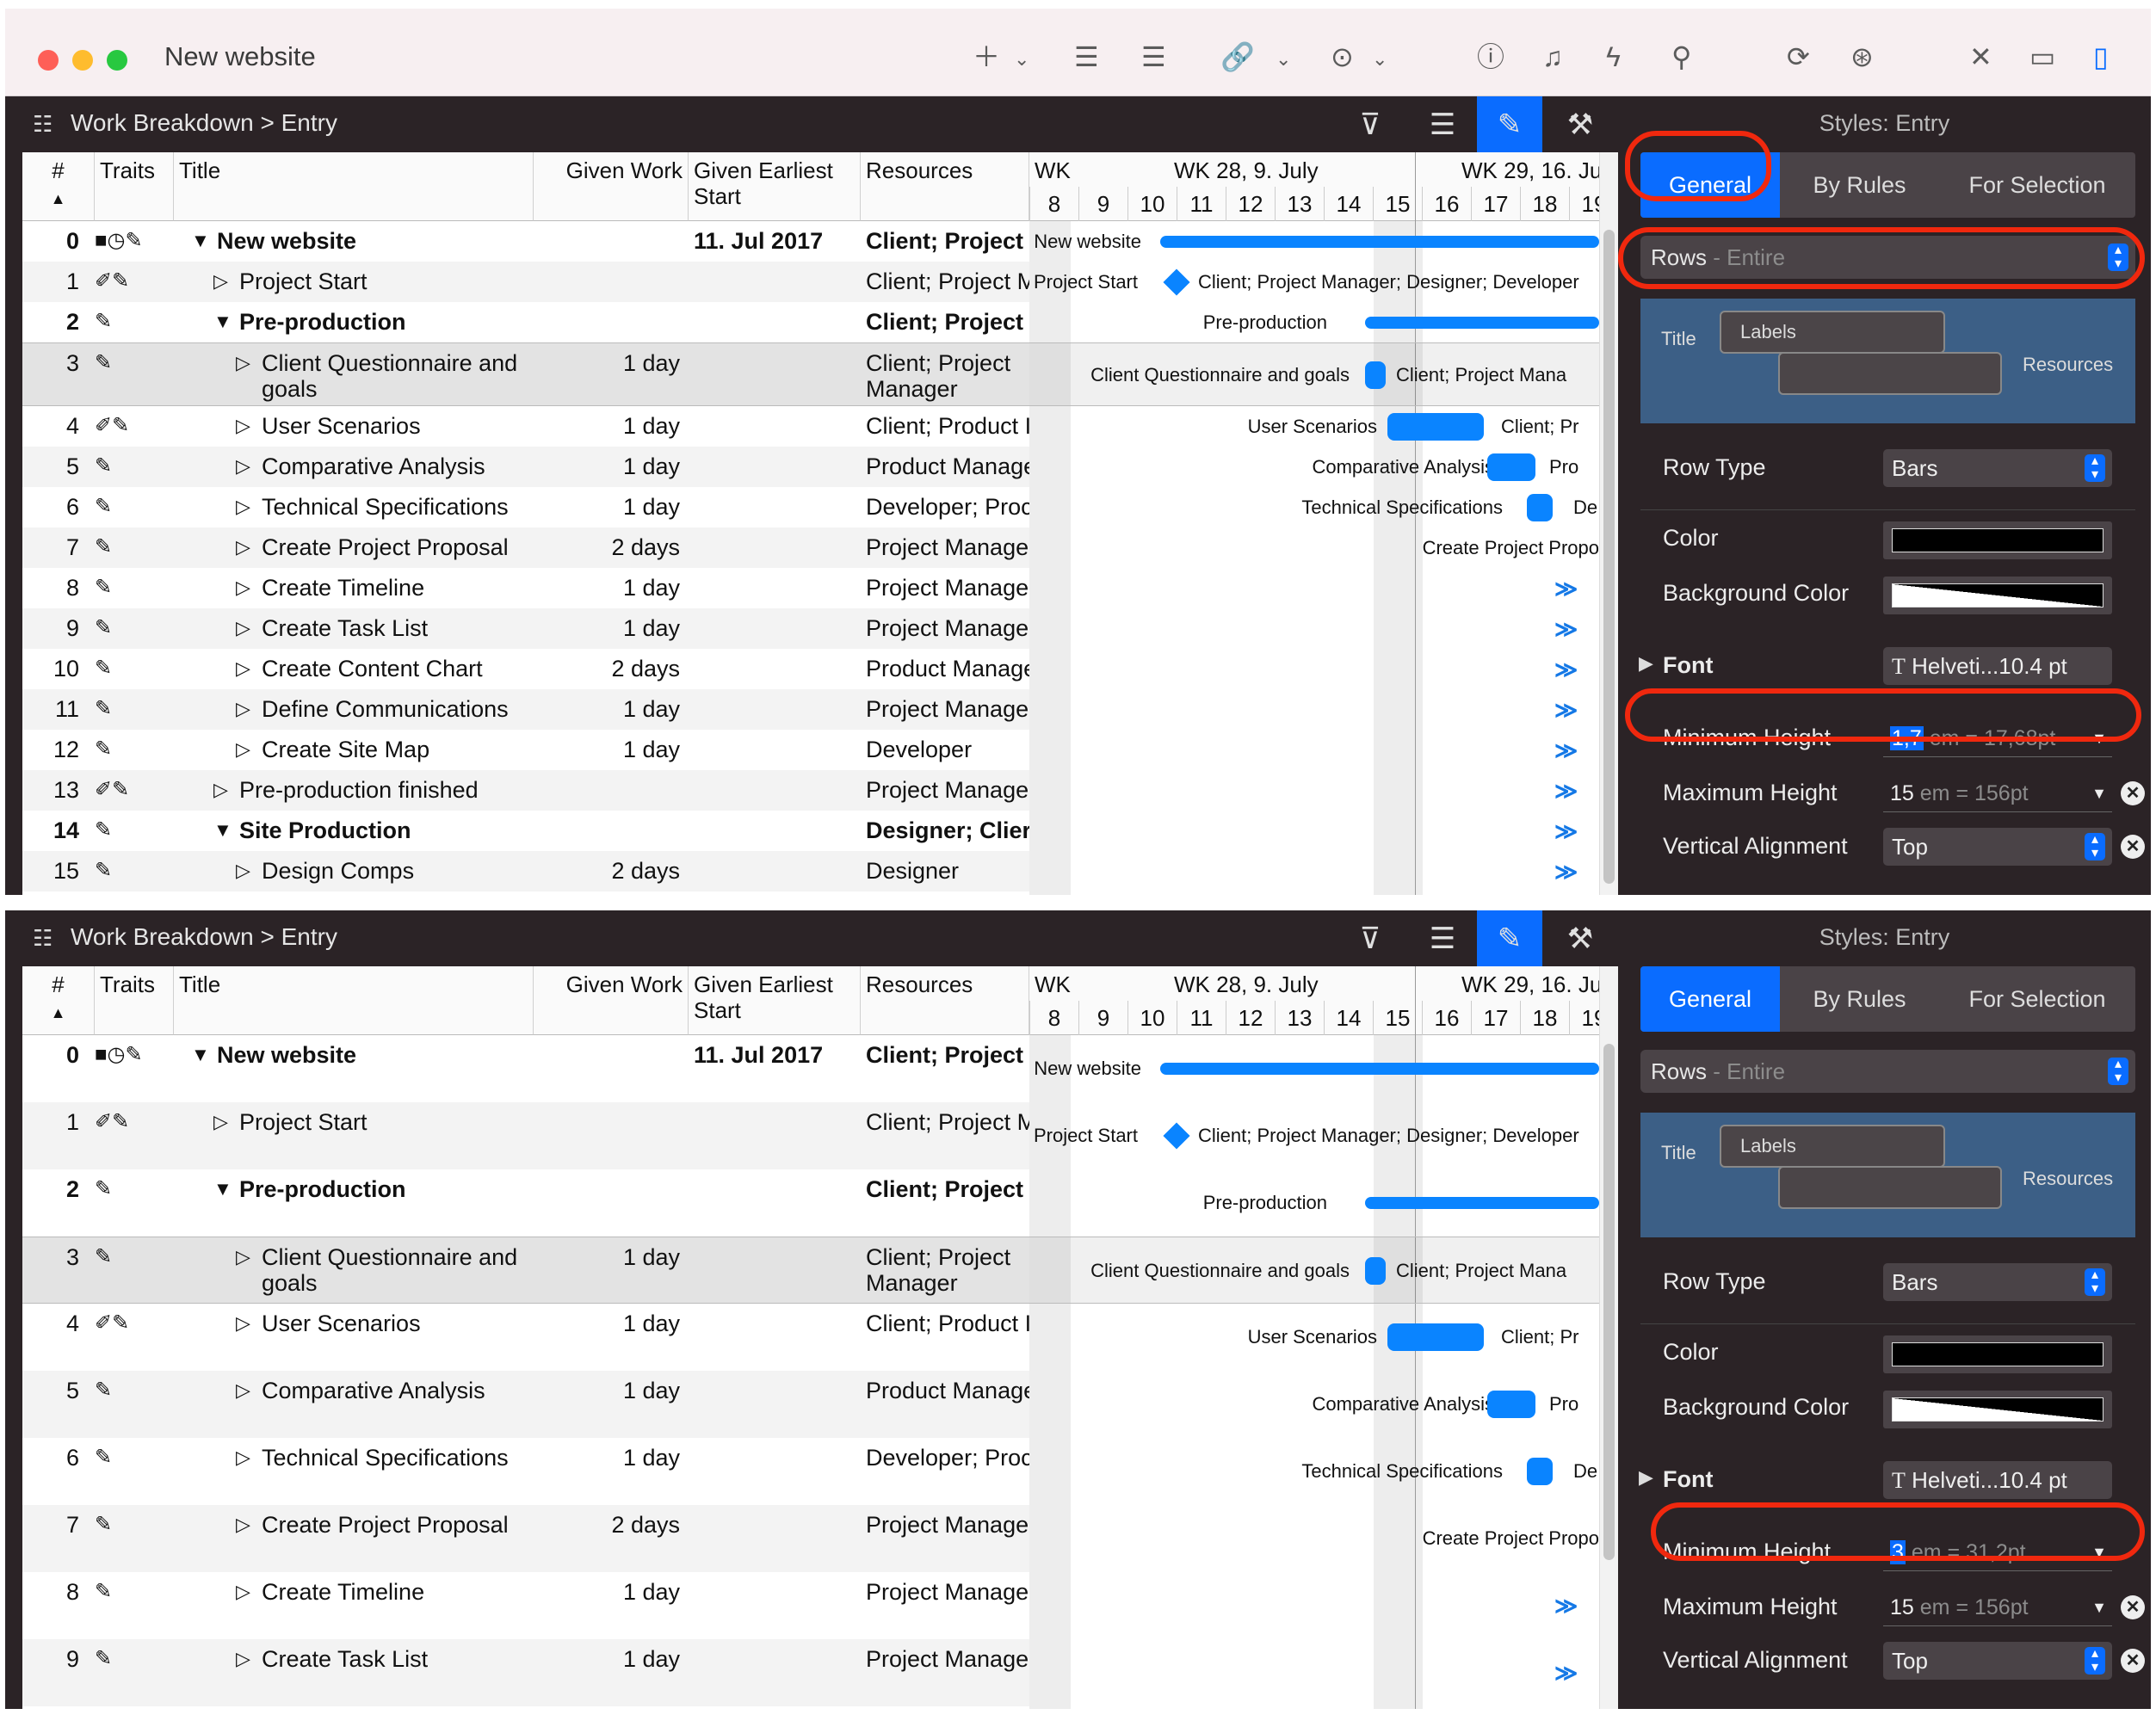 The height and width of the screenshot is (1727, 2156). Describe the element at coordinates (525, 871) in the screenshot. I see `table-row: 15 ✎ ▷ Design Comps 2 days Designer` at that location.